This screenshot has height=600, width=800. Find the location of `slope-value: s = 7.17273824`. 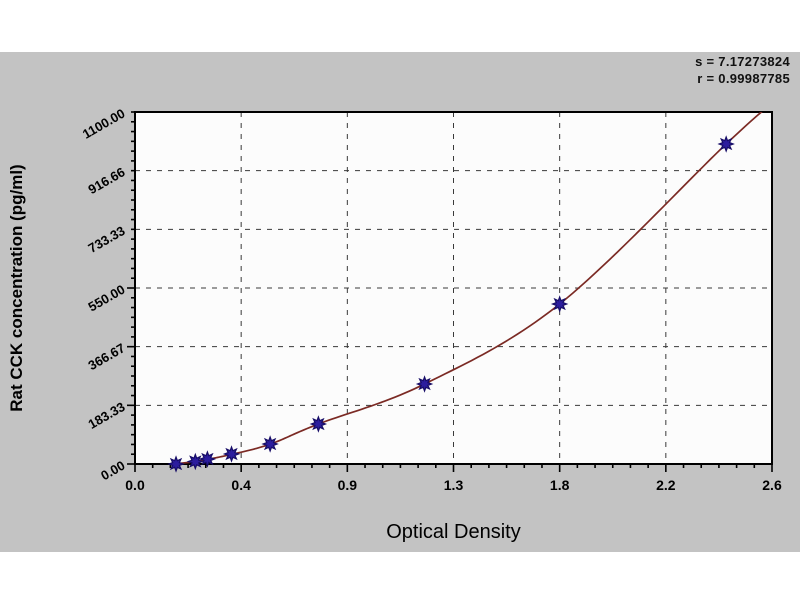

slope-value: s = 7.17273824 is located at coordinates (742, 61).